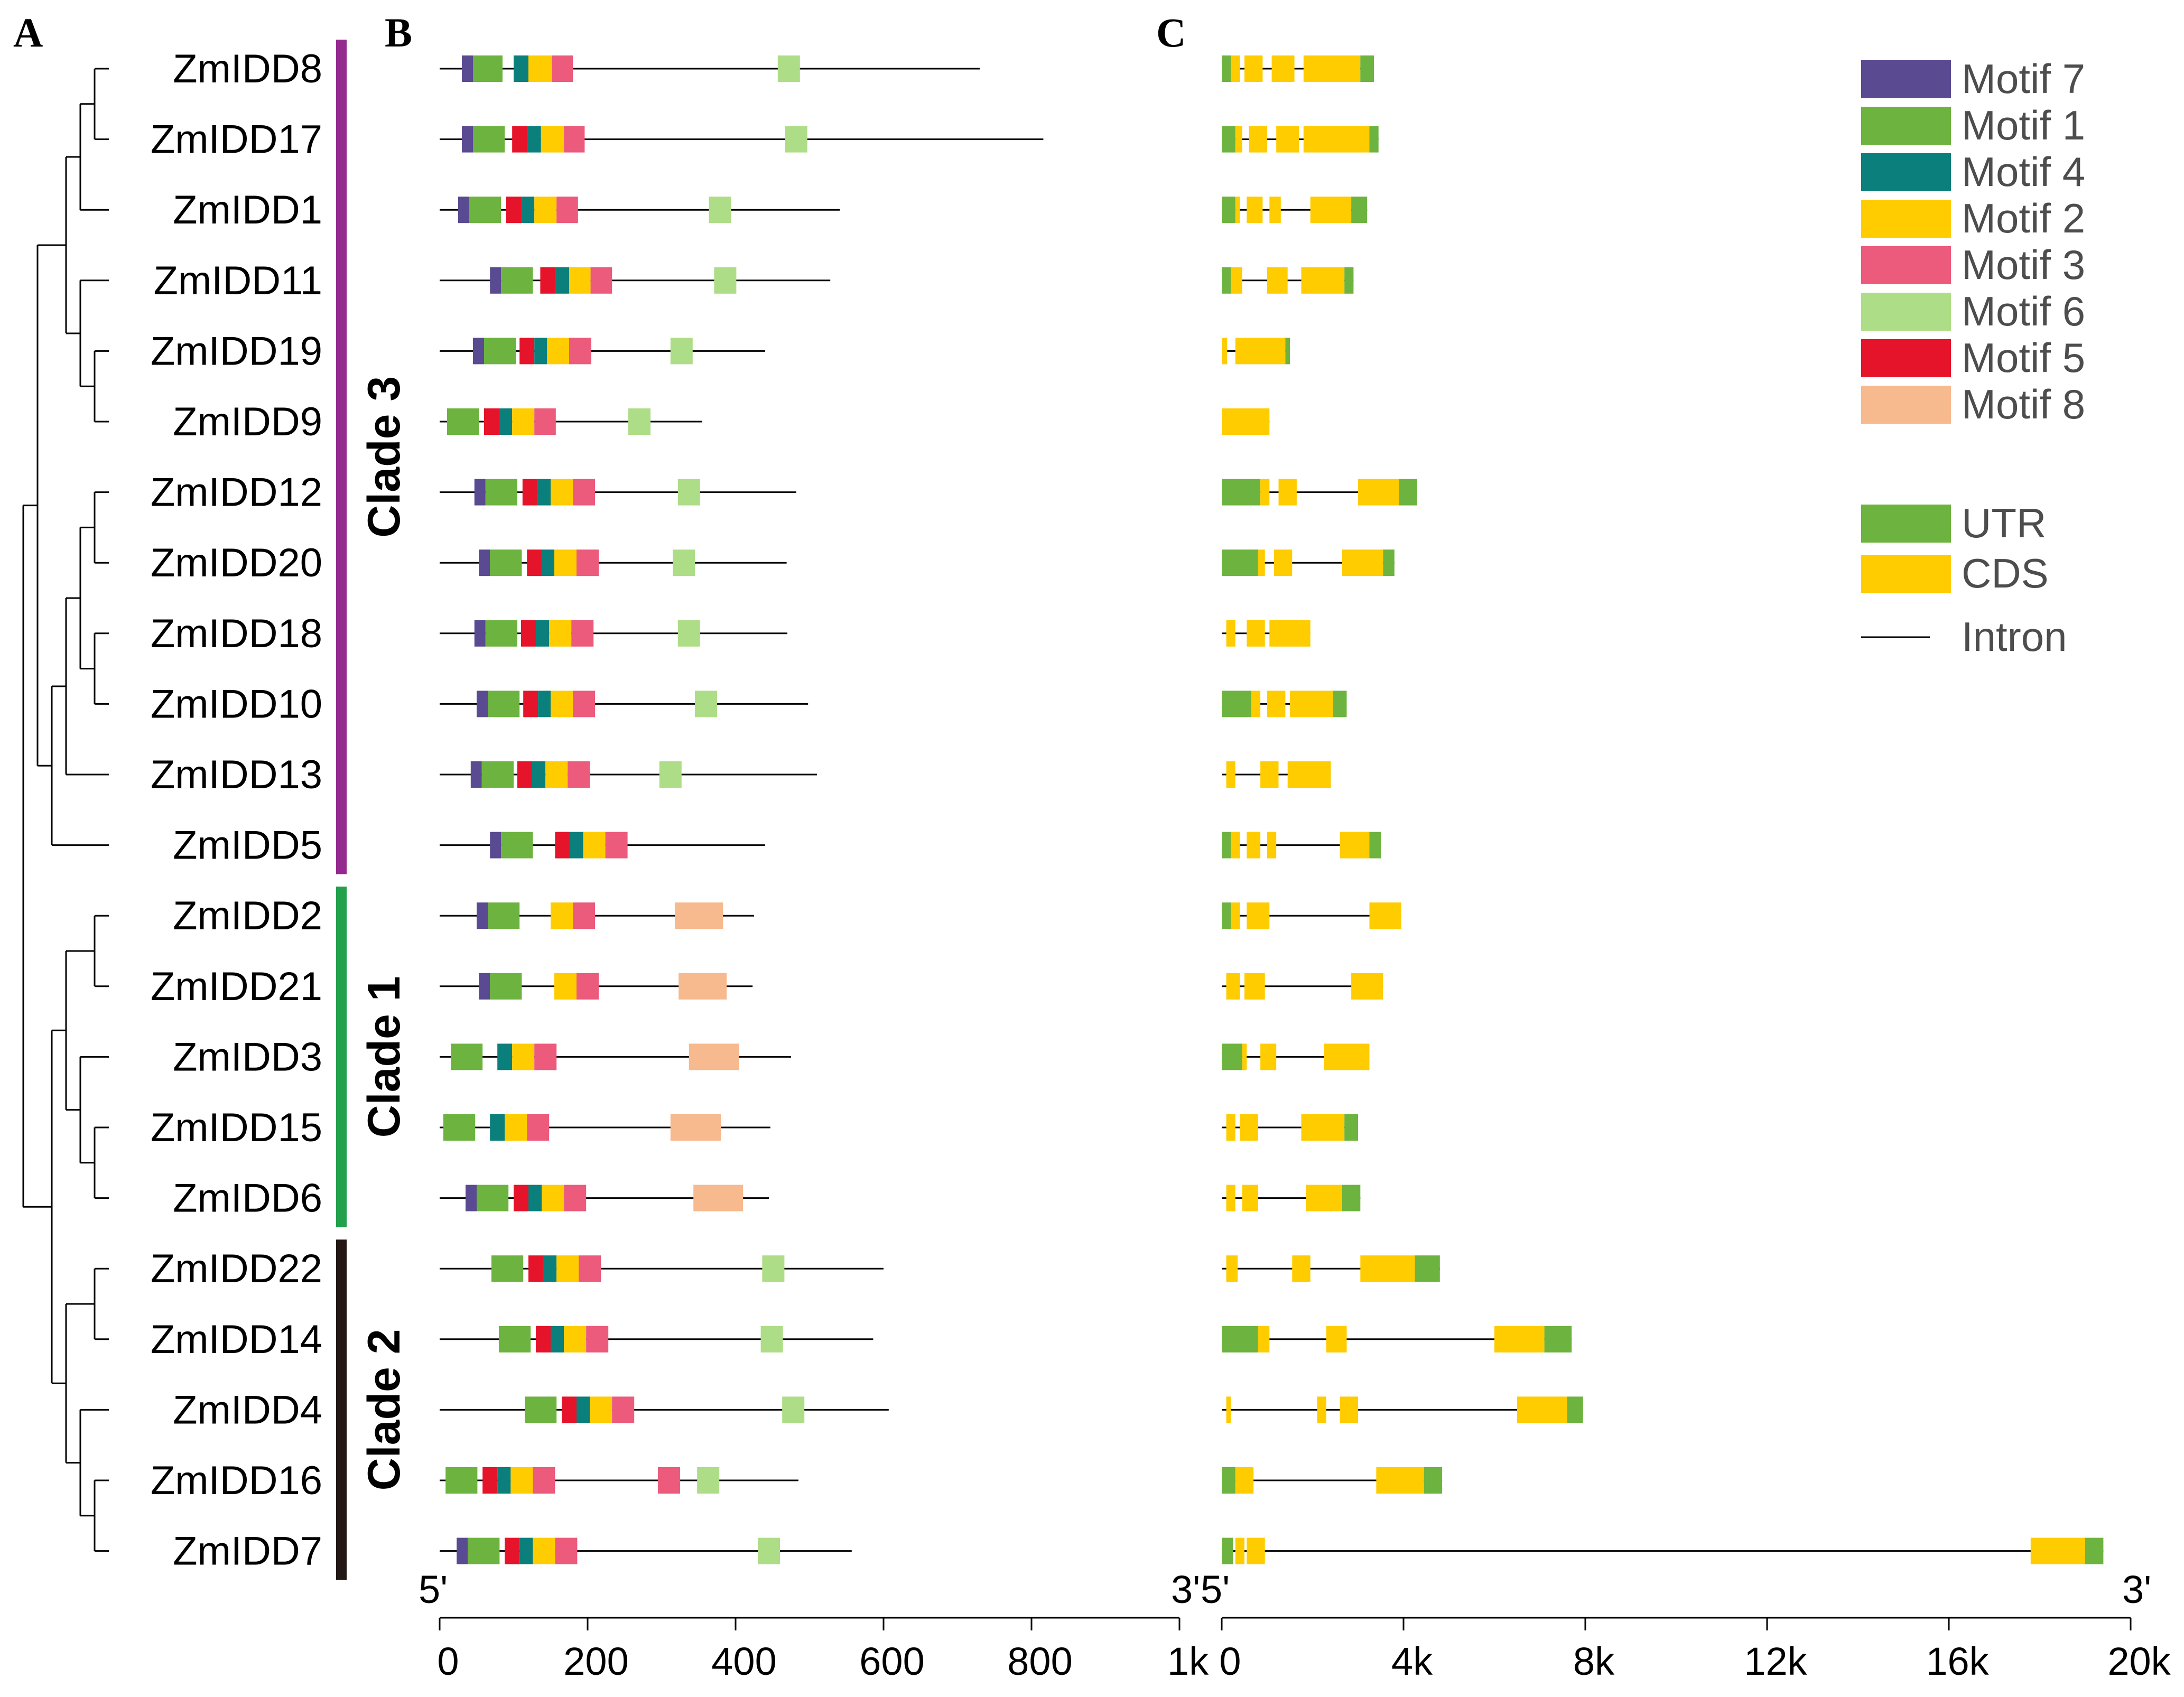  What do you see at coordinates (28, 32) in the screenshot?
I see `panel-label-a: A` at bounding box center [28, 32].